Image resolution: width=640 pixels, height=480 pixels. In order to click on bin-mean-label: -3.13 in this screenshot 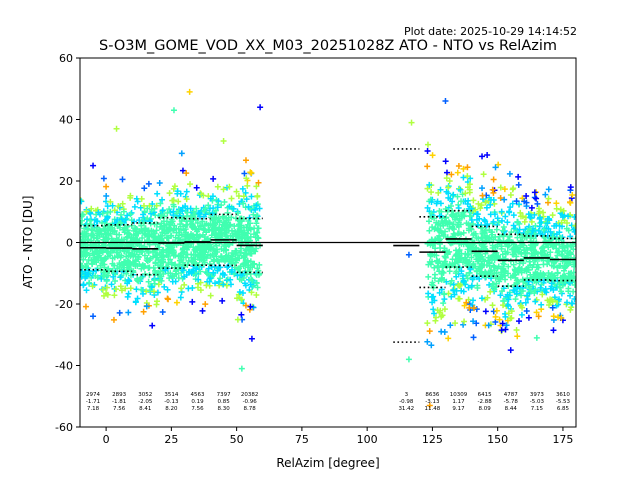, I will do `click(432, 402)`.